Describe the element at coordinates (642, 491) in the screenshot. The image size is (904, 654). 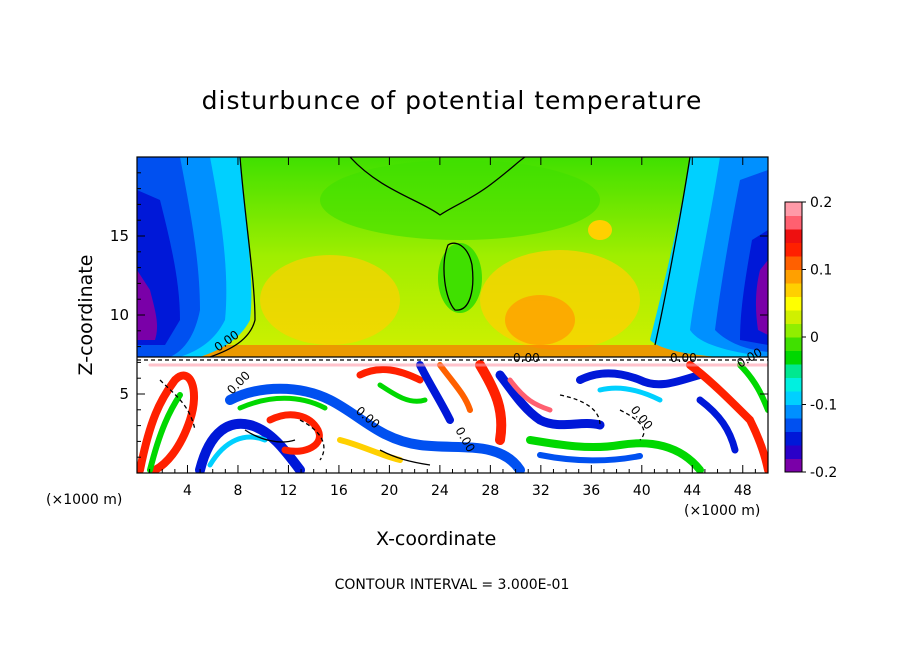
I see `x-tick-label: 40` at that location.